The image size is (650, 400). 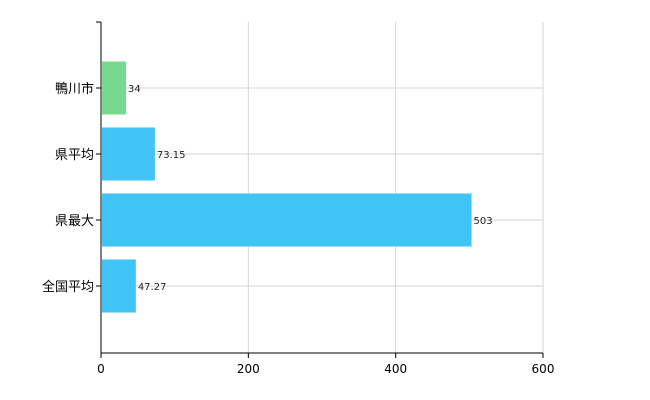 What do you see at coordinates (152, 287) in the screenshot?
I see `data-label-4: 47.27` at bounding box center [152, 287].